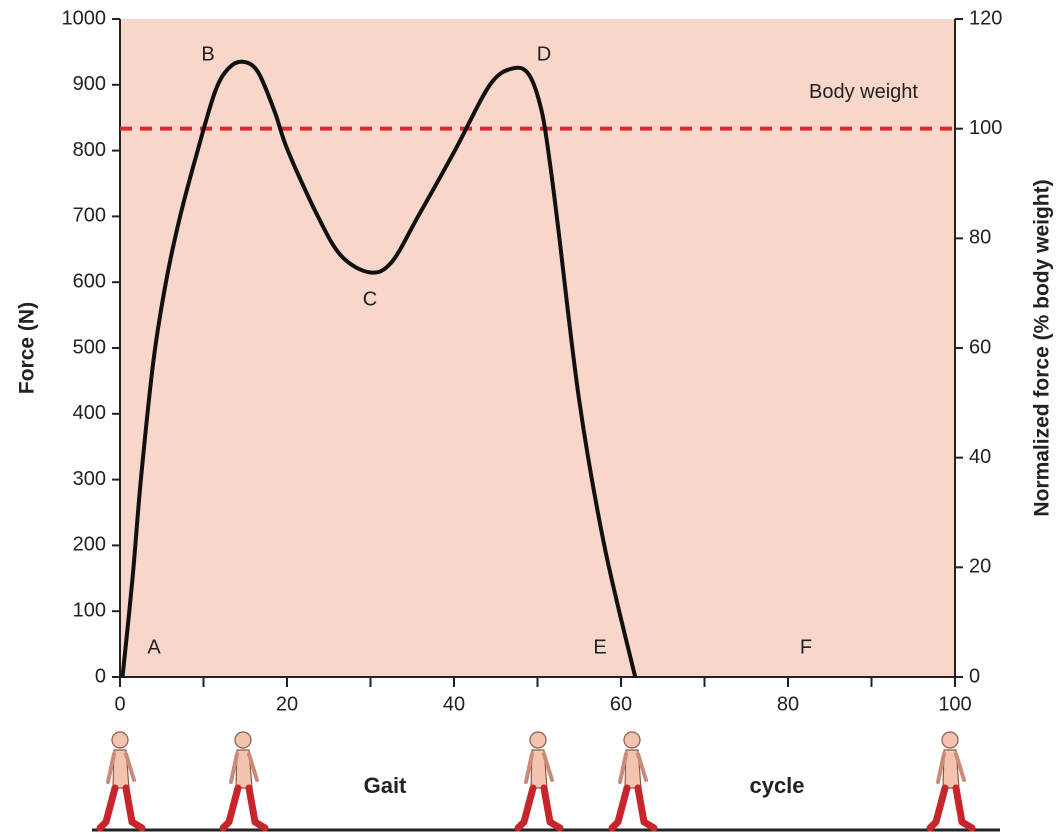 The width and height of the screenshot is (1062, 840). What do you see at coordinates (370, 299) in the screenshot?
I see `point-label: C` at bounding box center [370, 299].